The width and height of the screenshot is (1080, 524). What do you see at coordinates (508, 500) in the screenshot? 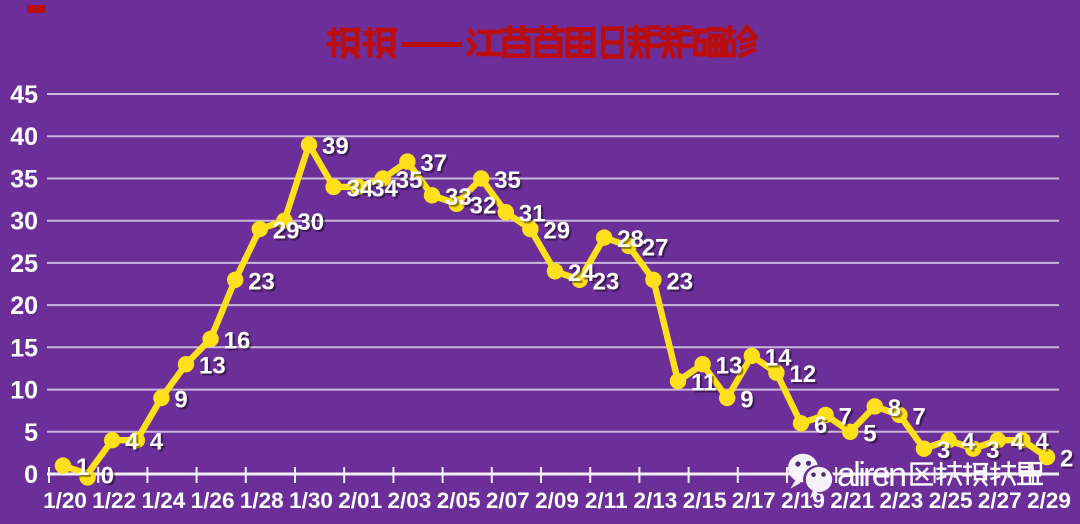
I see `svg-text: 2/07` at bounding box center [508, 500].